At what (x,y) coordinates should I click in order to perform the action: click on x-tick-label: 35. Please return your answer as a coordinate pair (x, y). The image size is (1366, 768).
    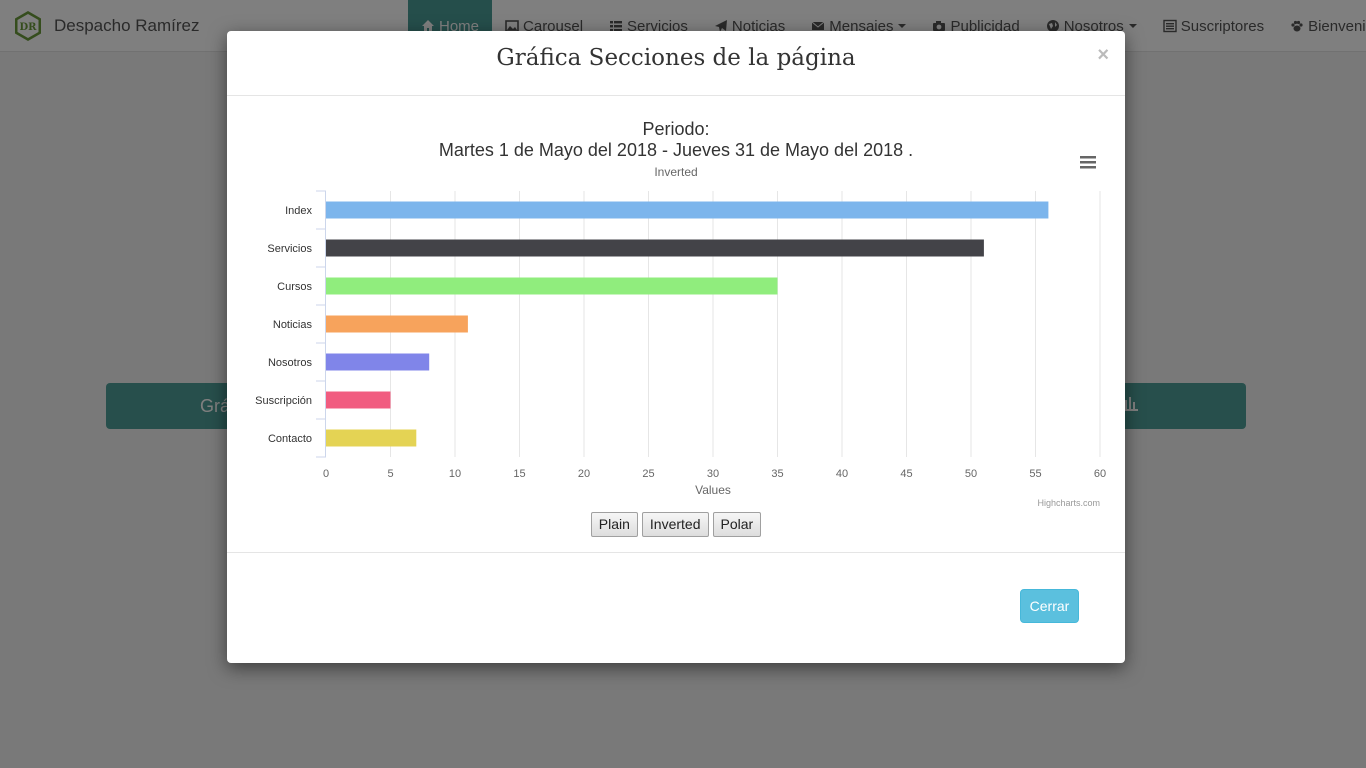
    Looking at the image, I should click on (777, 474).